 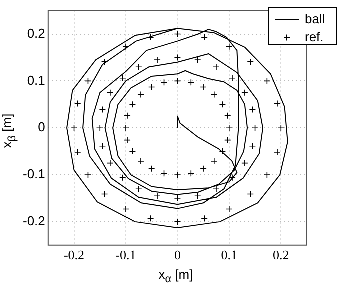 I want to click on y-tick-label: 0.2, so click(x=36, y=33).